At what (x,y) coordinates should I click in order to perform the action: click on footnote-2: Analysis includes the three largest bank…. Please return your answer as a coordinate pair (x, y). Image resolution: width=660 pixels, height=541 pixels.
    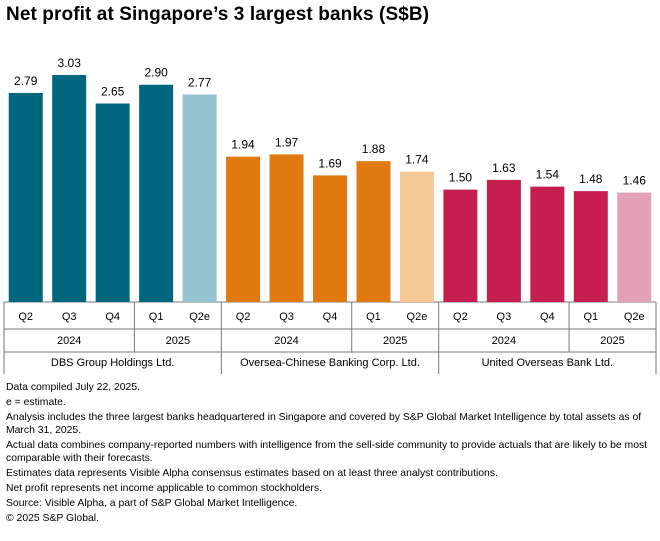
    Looking at the image, I should click on (324, 424).